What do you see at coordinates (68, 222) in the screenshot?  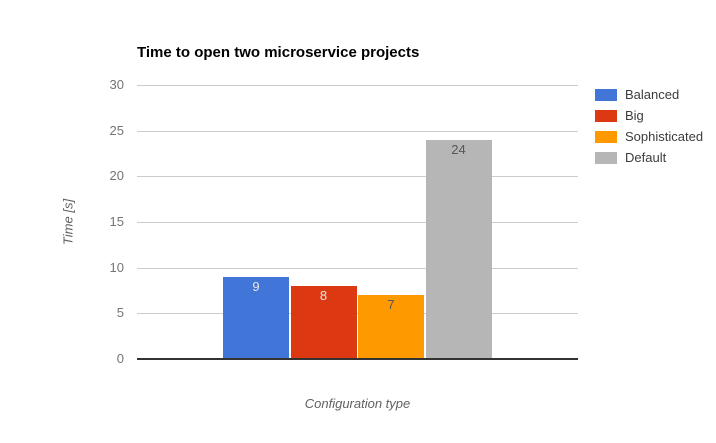 I see `y-axis-title: Time [s]` at bounding box center [68, 222].